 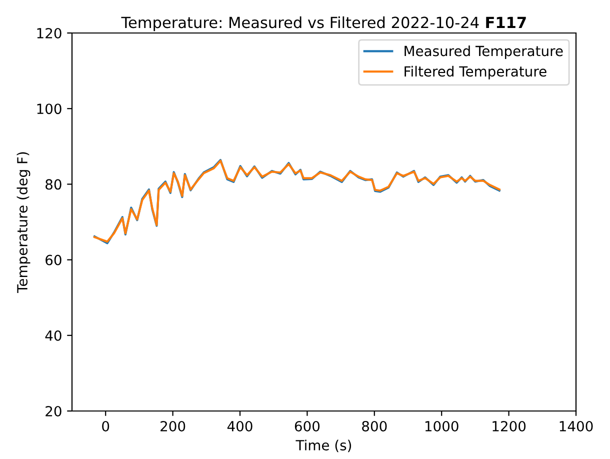 I want to click on y-tick-label: 40, so click(x=53, y=335).